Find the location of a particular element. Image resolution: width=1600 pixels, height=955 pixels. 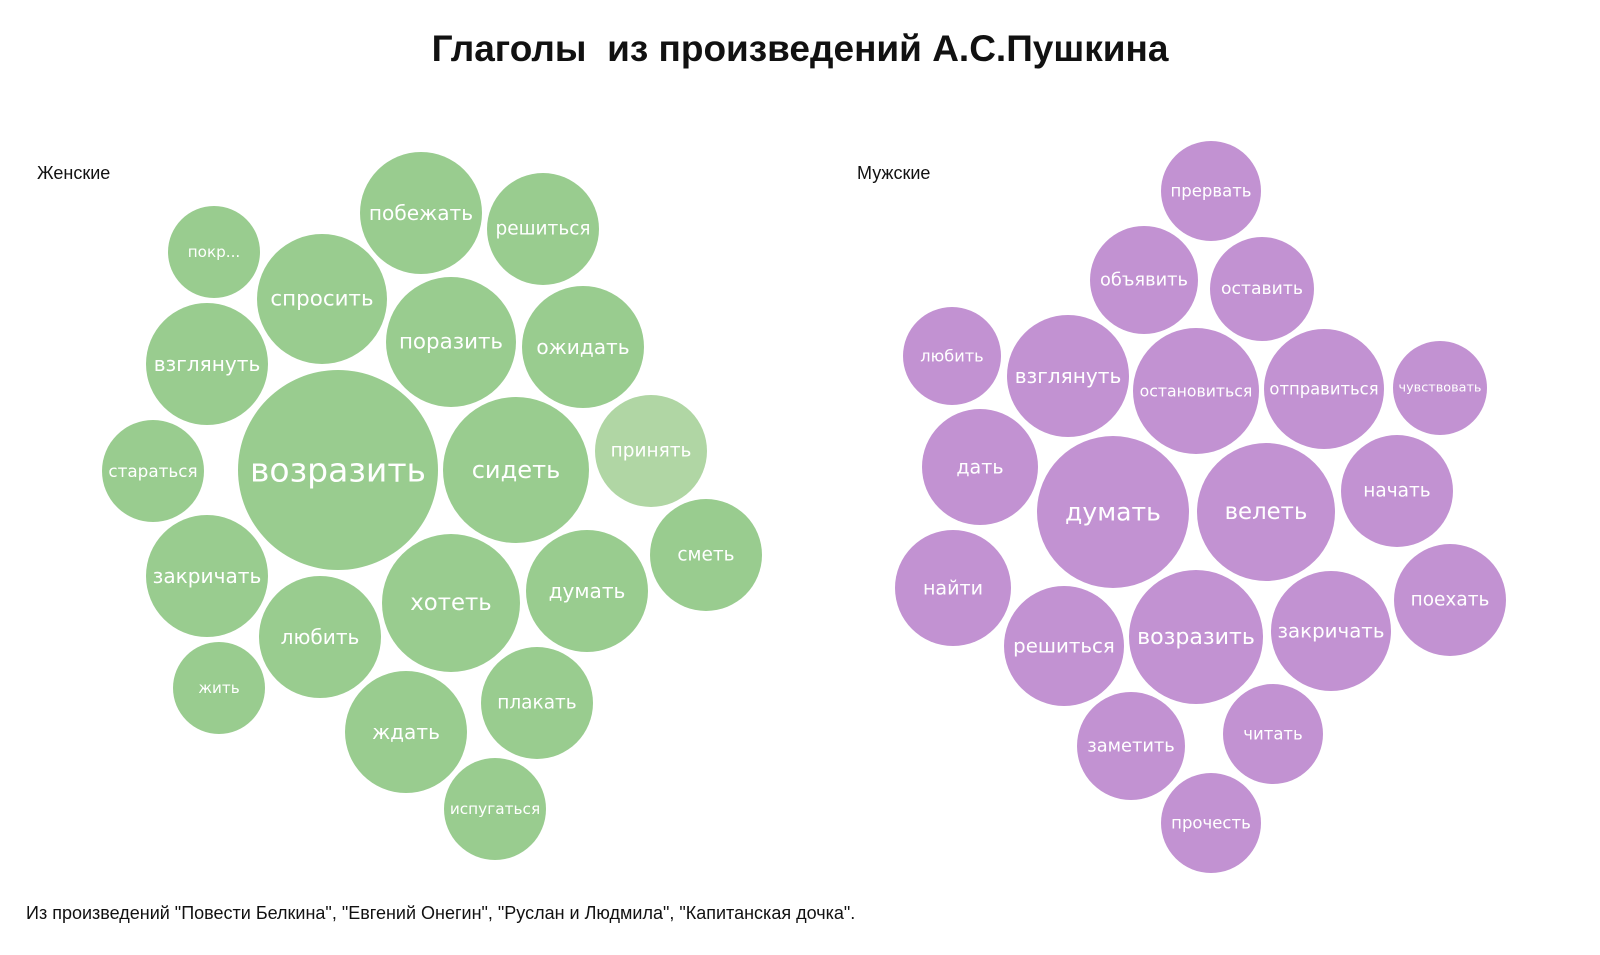

male-bubble: отправиться is located at coordinates (1324, 389).